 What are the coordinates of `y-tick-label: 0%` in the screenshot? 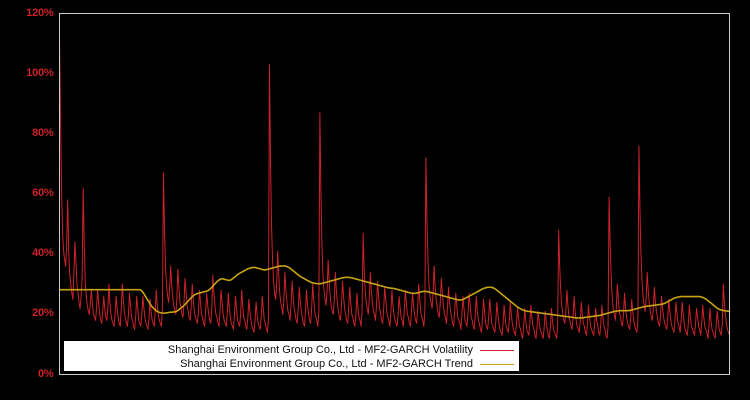 It's located at (46, 373).